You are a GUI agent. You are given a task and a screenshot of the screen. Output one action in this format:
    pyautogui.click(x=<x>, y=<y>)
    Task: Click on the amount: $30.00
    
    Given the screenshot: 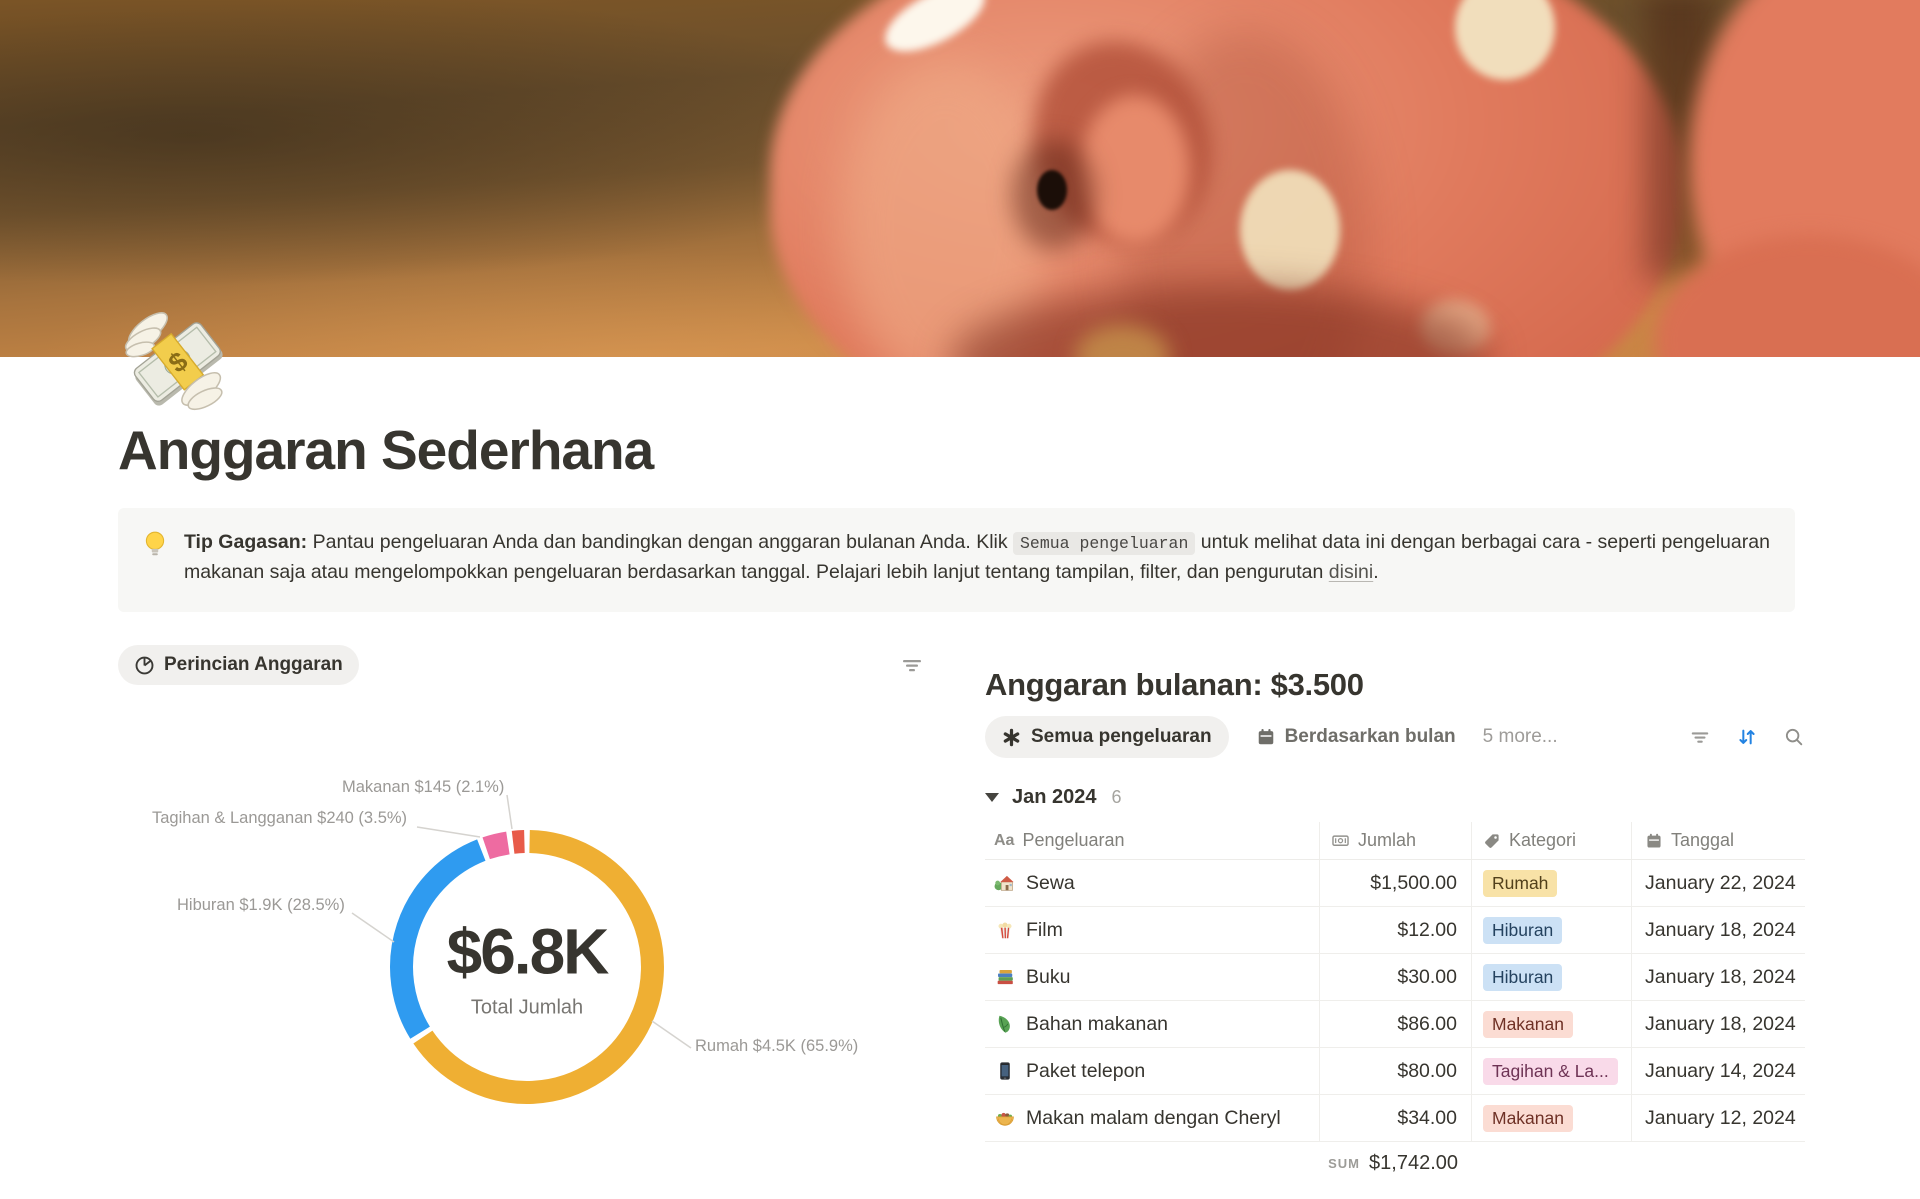 What is the action you would take?
    pyautogui.click(x=1427, y=976)
    